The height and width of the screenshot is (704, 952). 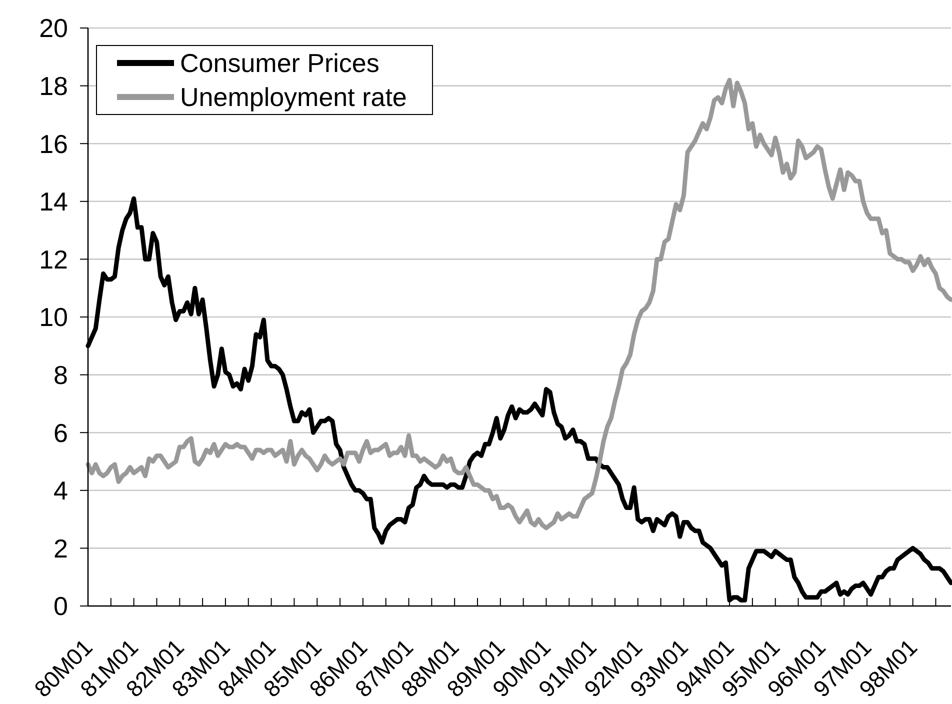 I want to click on y-tick-label: 10, so click(x=53, y=317).